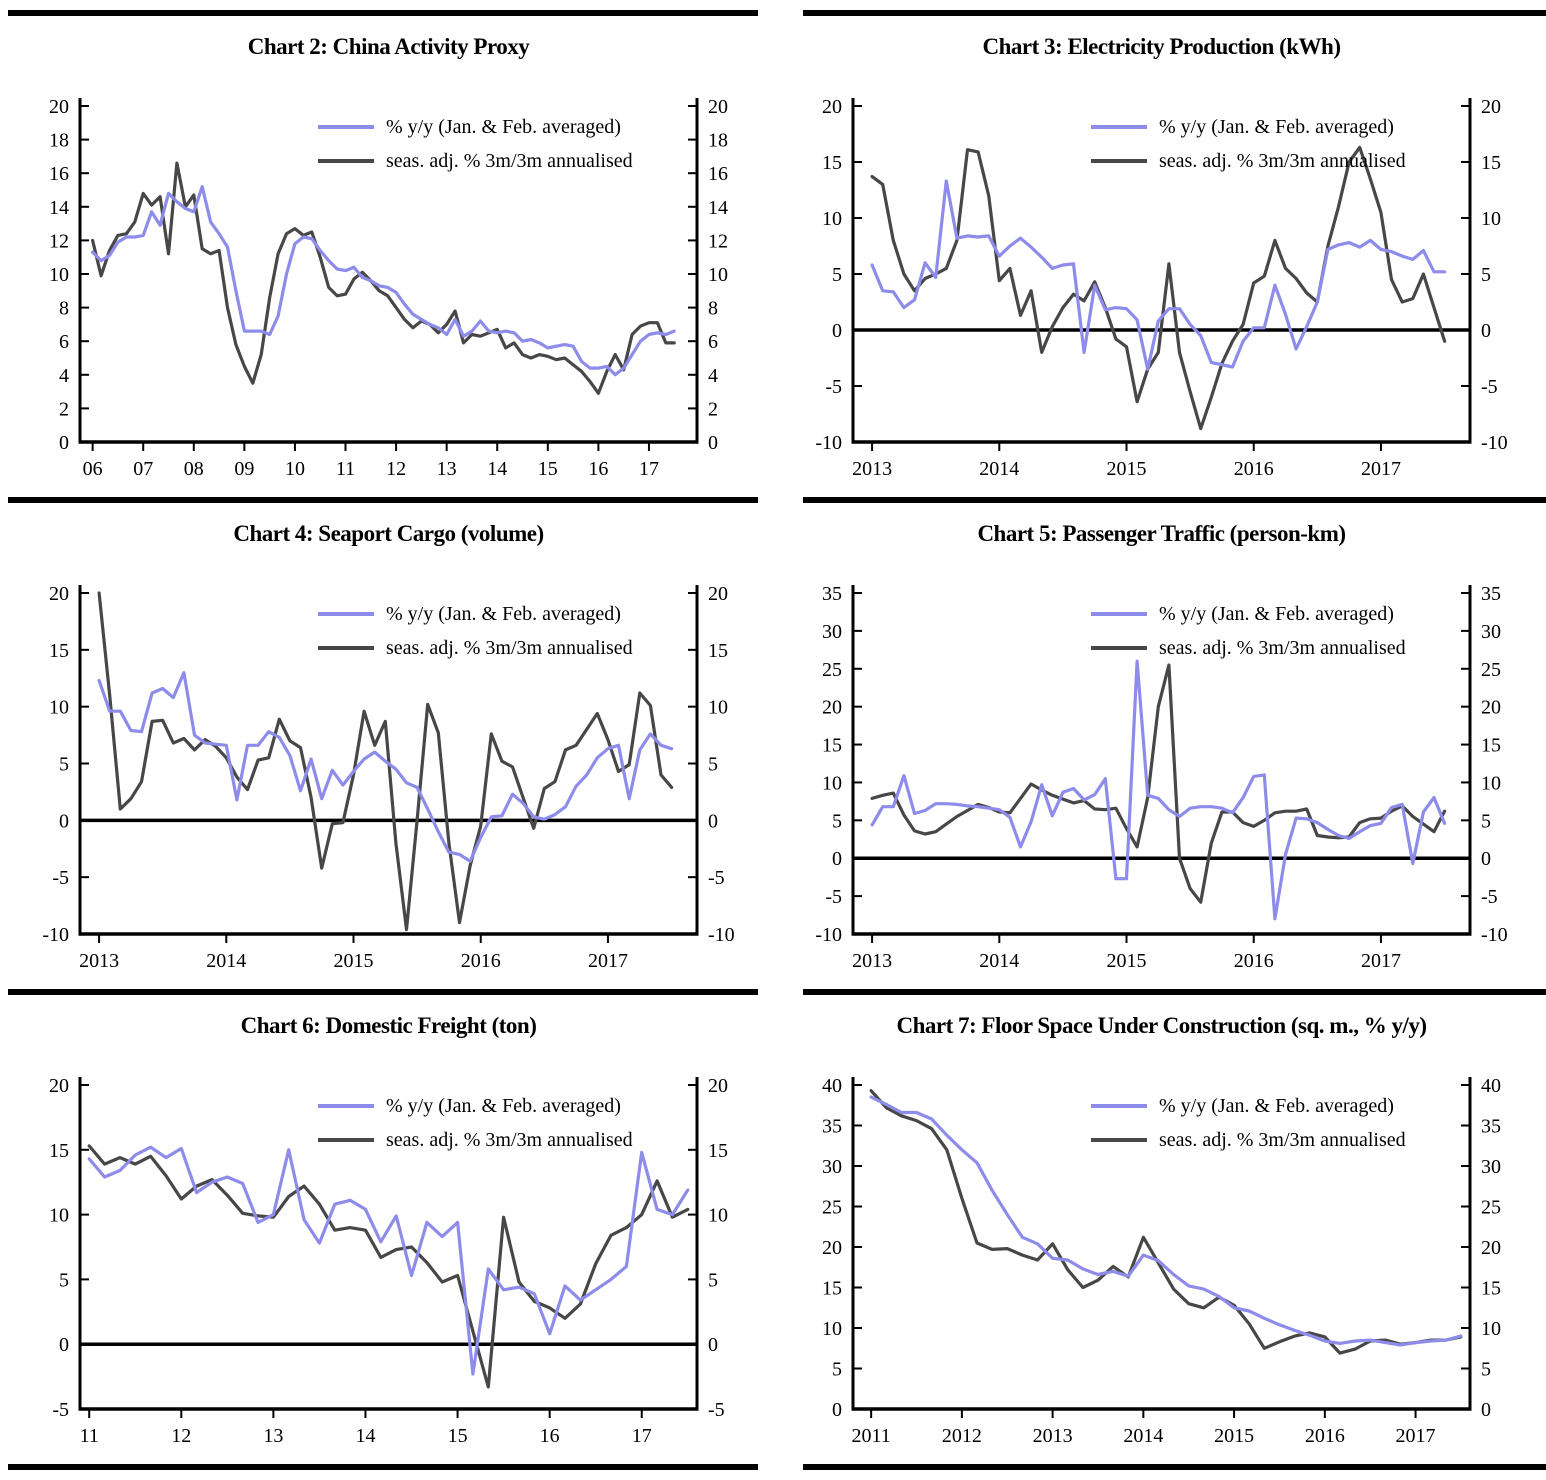 The height and width of the screenshot is (1480, 1546). Describe the element at coordinates (713, 342) in the screenshot. I see `y-axis-label-right: 6` at that location.